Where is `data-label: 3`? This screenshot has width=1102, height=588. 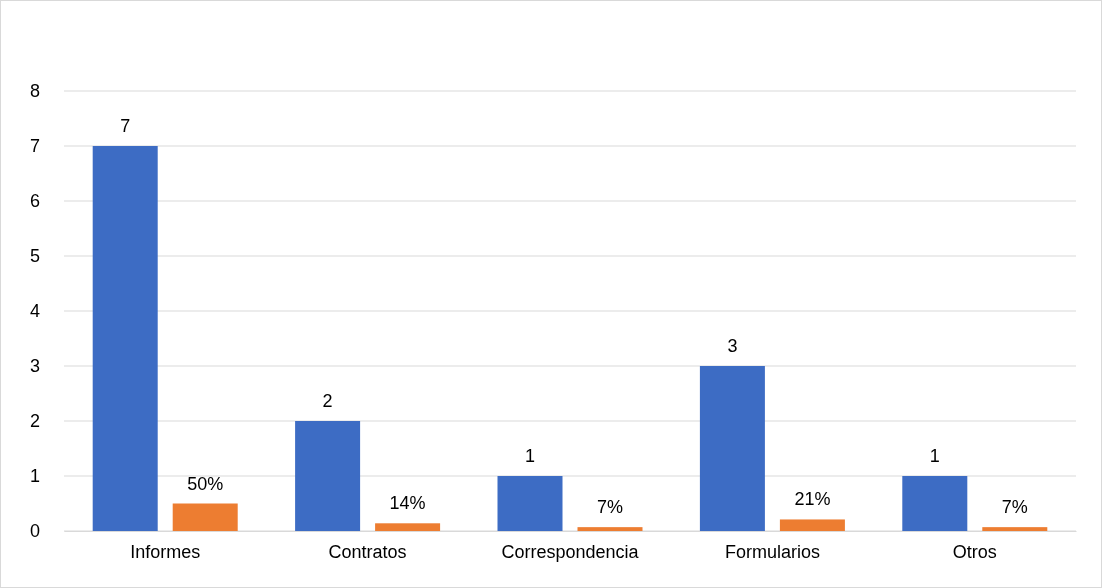 data-label: 3 is located at coordinates (732, 346).